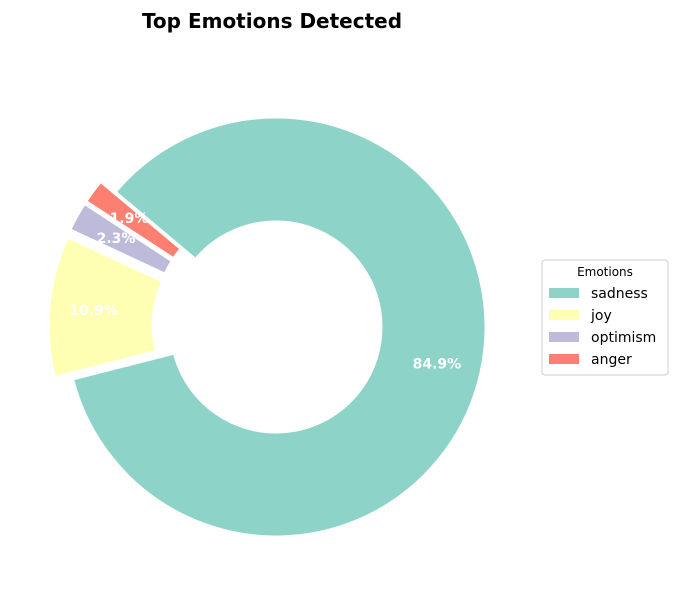 This screenshot has height=590, width=678. Describe the element at coordinates (564, 315) in the screenshot. I see `legend-swatch-joy` at that location.